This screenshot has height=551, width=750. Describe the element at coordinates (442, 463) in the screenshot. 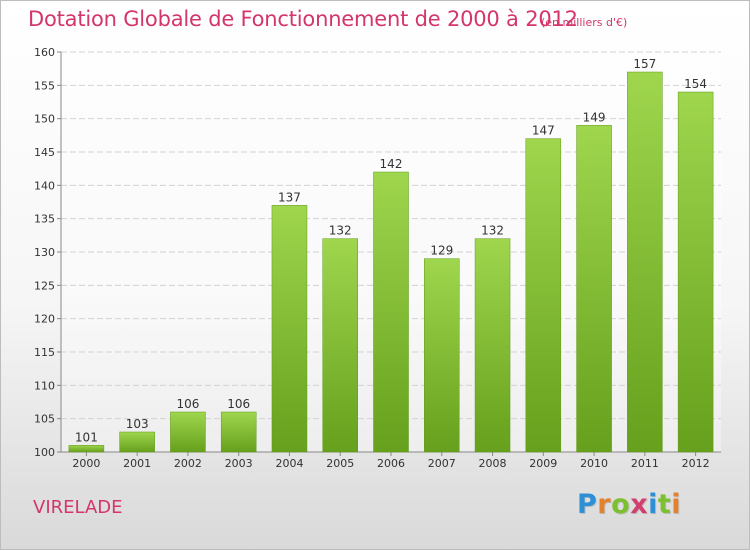

I see `x-tick-label: 2007` at that location.